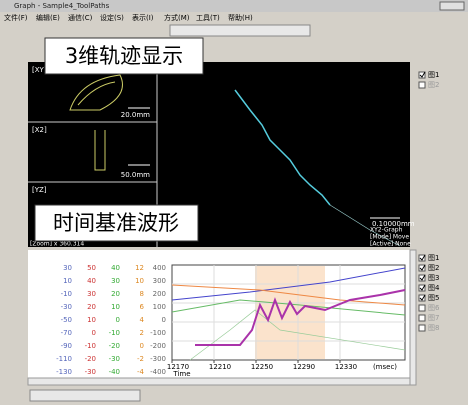 The image size is (468, 405). I want to click on view-label: [XY], so click(39, 70).